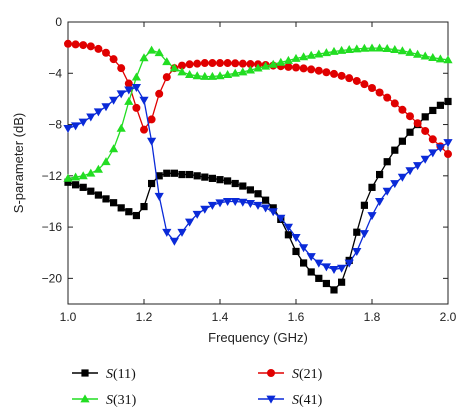 The width and height of the screenshot is (474, 417). What do you see at coordinates (85, 373) in the screenshot?
I see `legend-marker-s11` at bounding box center [85, 373].